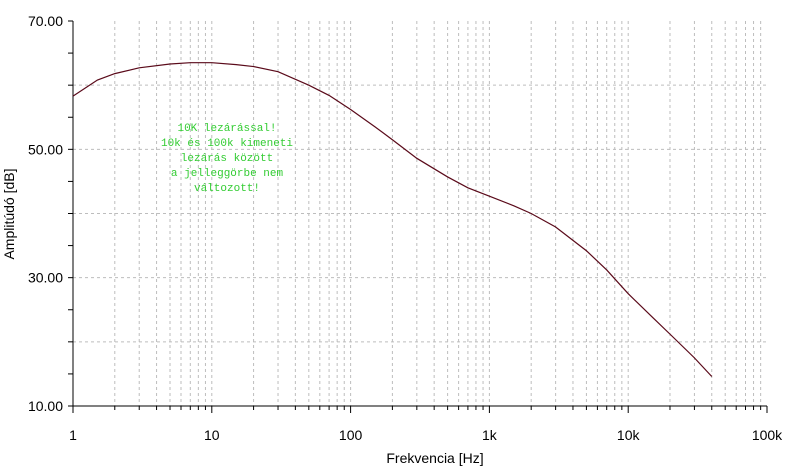 This screenshot has width=792, height=471. I want to click on annotation-line: változott!, so click(227, 189).